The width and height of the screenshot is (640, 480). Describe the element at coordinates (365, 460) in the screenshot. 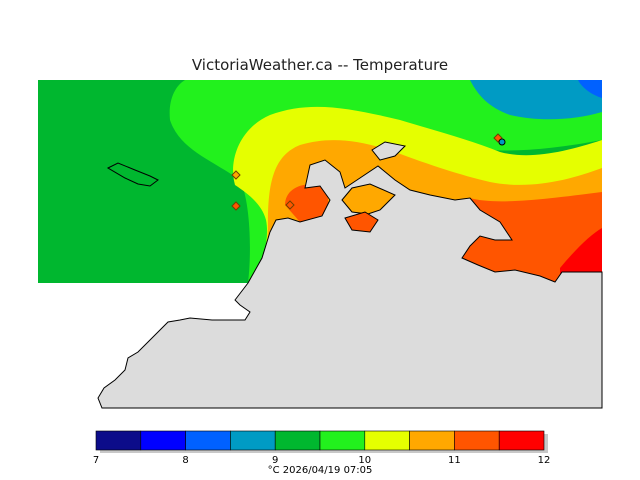

I see `legend-tick-label: 10` at that location.